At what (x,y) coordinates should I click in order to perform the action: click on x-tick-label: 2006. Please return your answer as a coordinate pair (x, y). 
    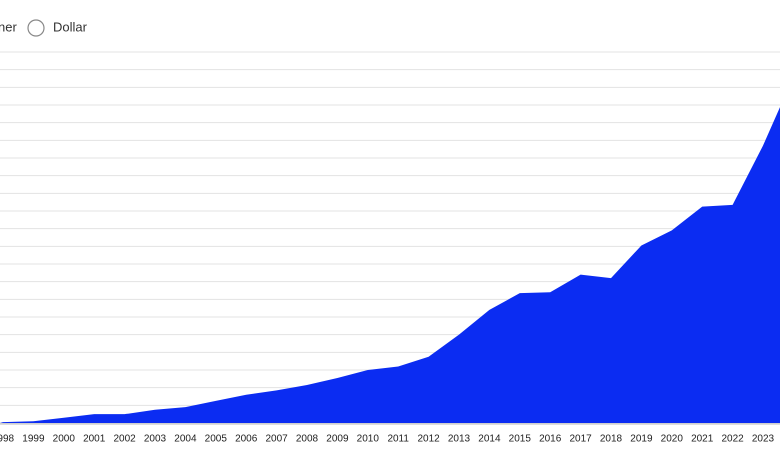
    Looking at the image, I should click on (246, 439).